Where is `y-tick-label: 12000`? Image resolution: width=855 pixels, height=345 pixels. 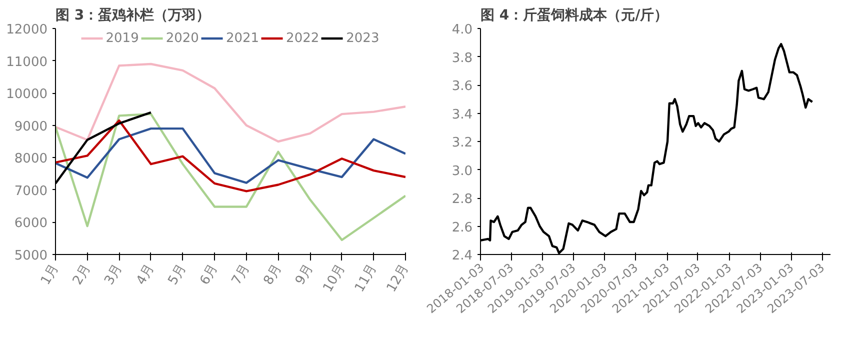
y-tick-label: 12000 is located at coordinates (27, 30).